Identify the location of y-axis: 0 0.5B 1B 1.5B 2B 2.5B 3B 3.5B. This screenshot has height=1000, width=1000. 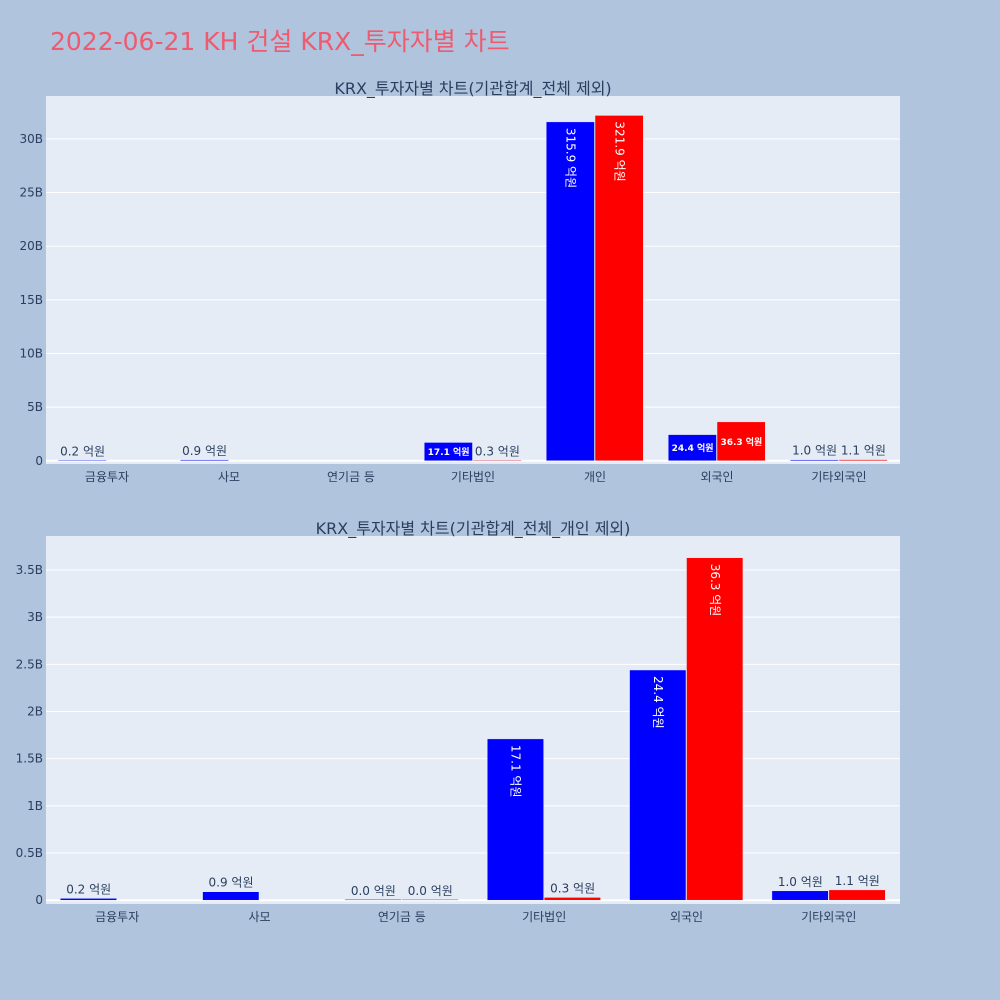
(29, 735).